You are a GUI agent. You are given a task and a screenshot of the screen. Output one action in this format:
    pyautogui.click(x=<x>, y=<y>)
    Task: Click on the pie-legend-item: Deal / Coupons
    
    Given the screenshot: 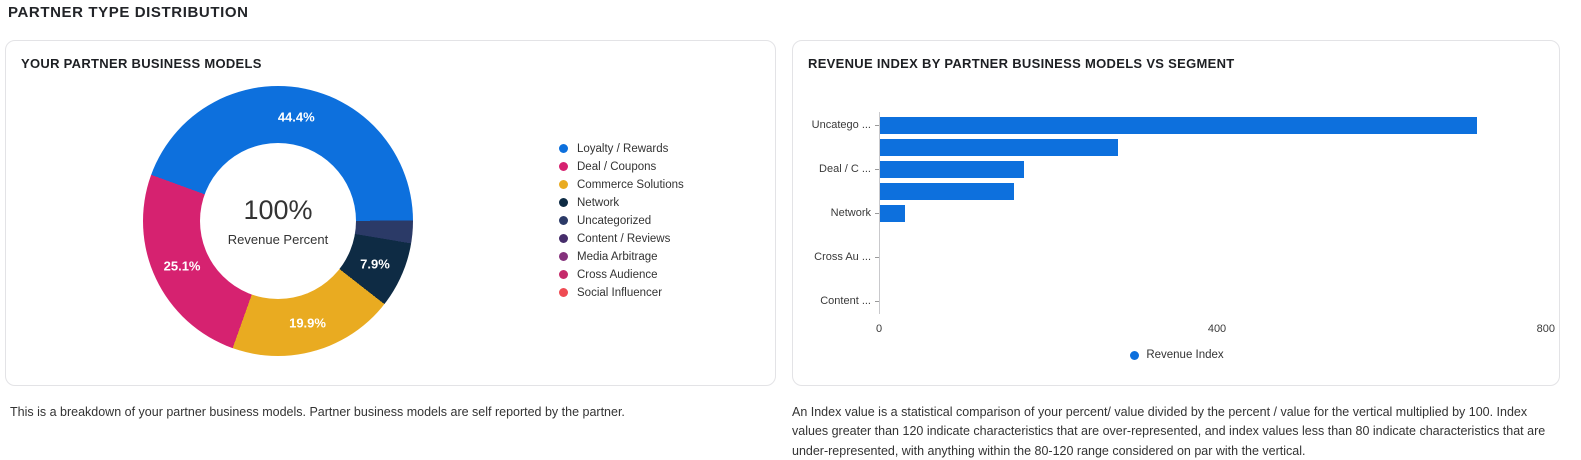 What is the action you would take?
    pyautogui.click(x=621, y=166)
    